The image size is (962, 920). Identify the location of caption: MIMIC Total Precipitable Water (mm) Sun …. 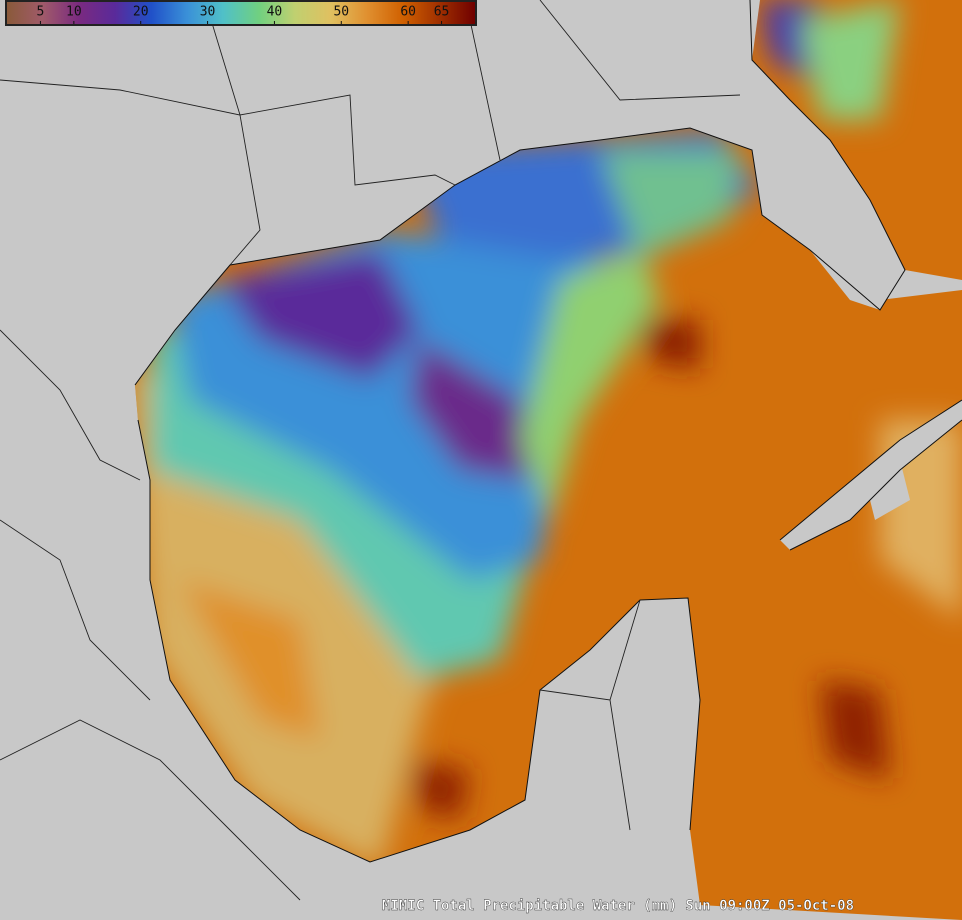
(618, 906).